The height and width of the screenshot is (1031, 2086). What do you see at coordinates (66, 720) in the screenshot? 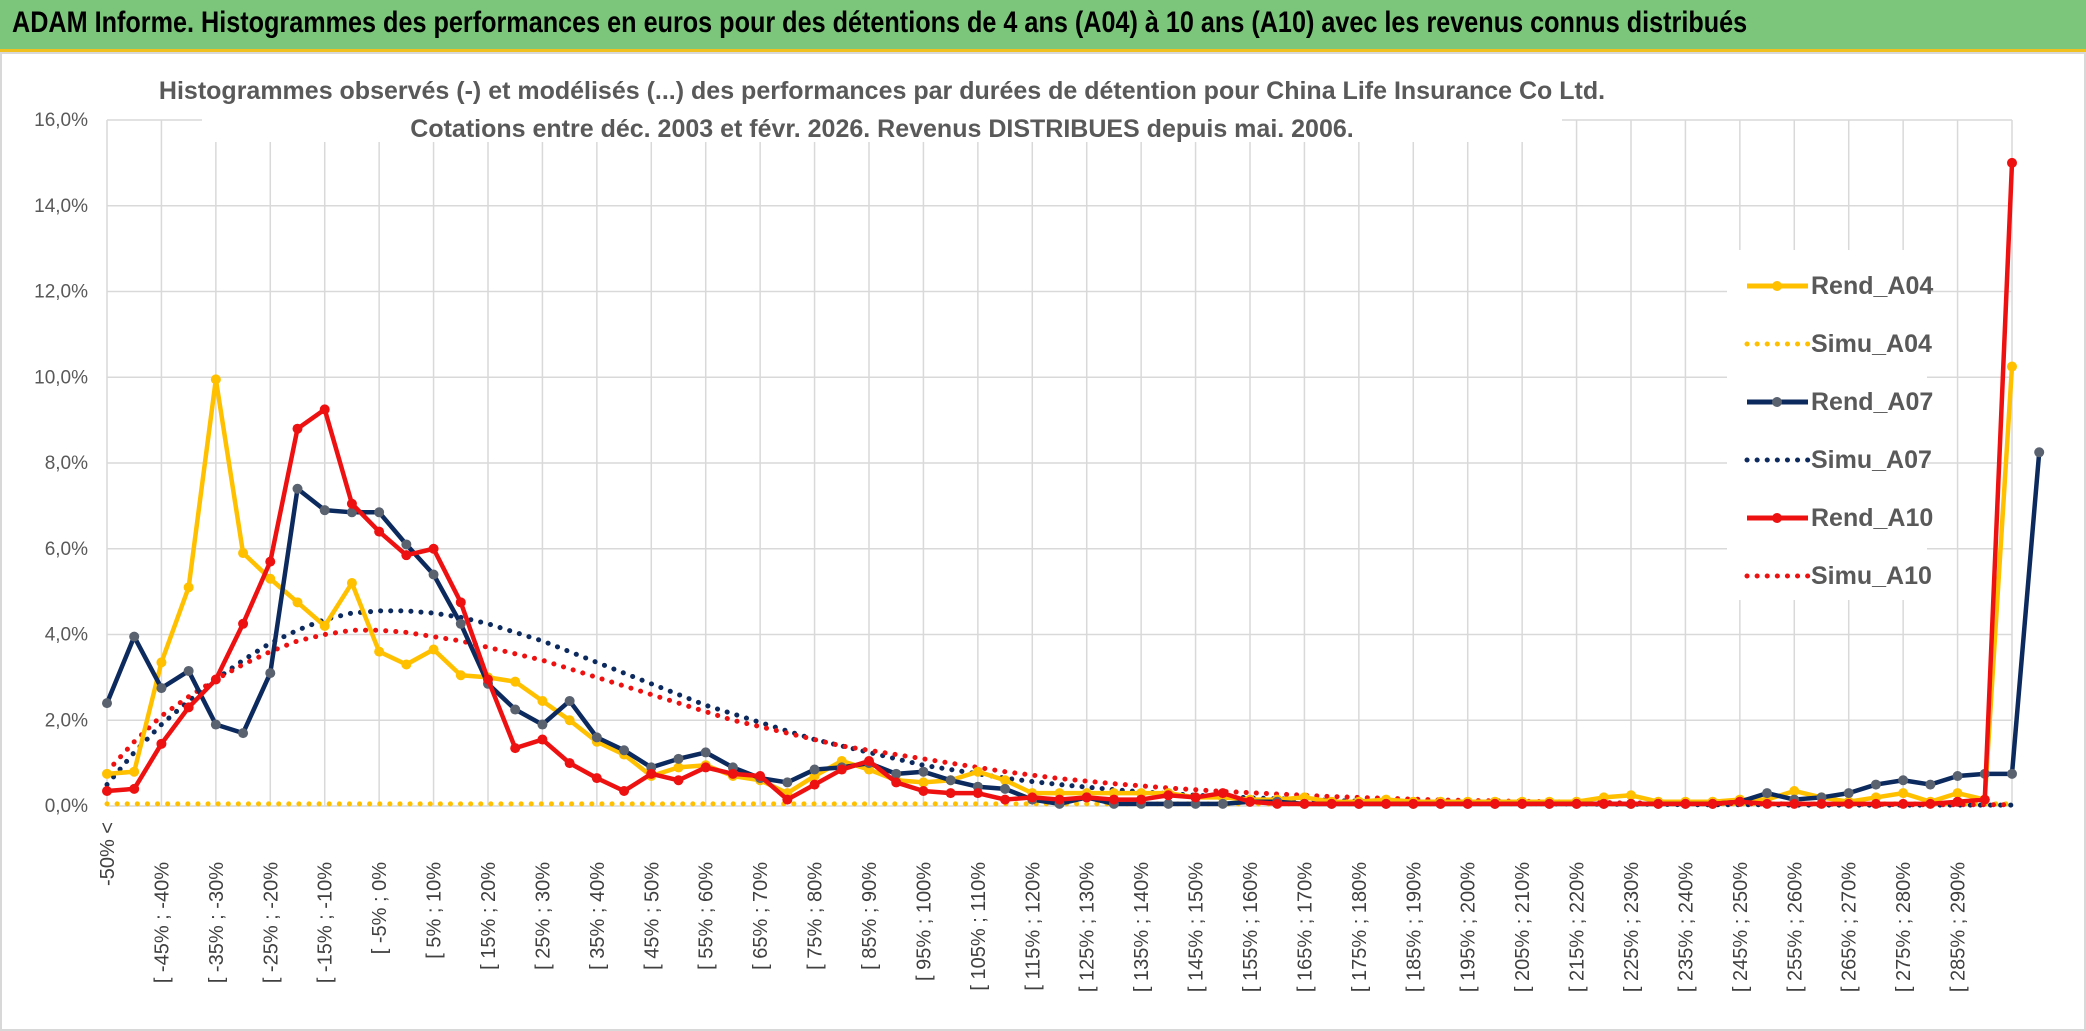
I see `y-tick-label: 2,0%` at bounding box center [66, 720].